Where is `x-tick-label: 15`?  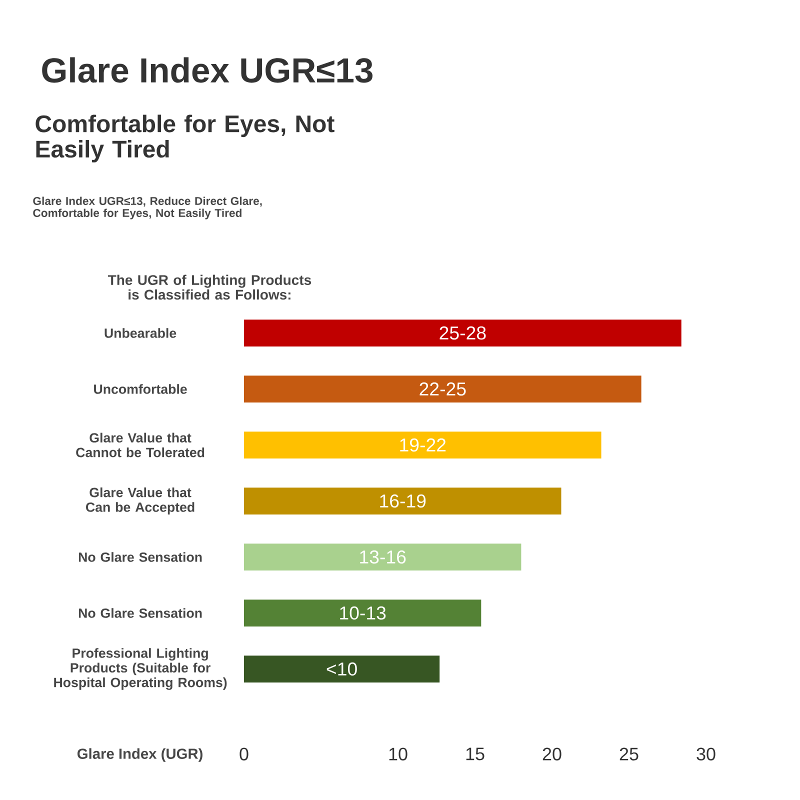
x-tick-label: 15 is located at coordinates (475, 754).